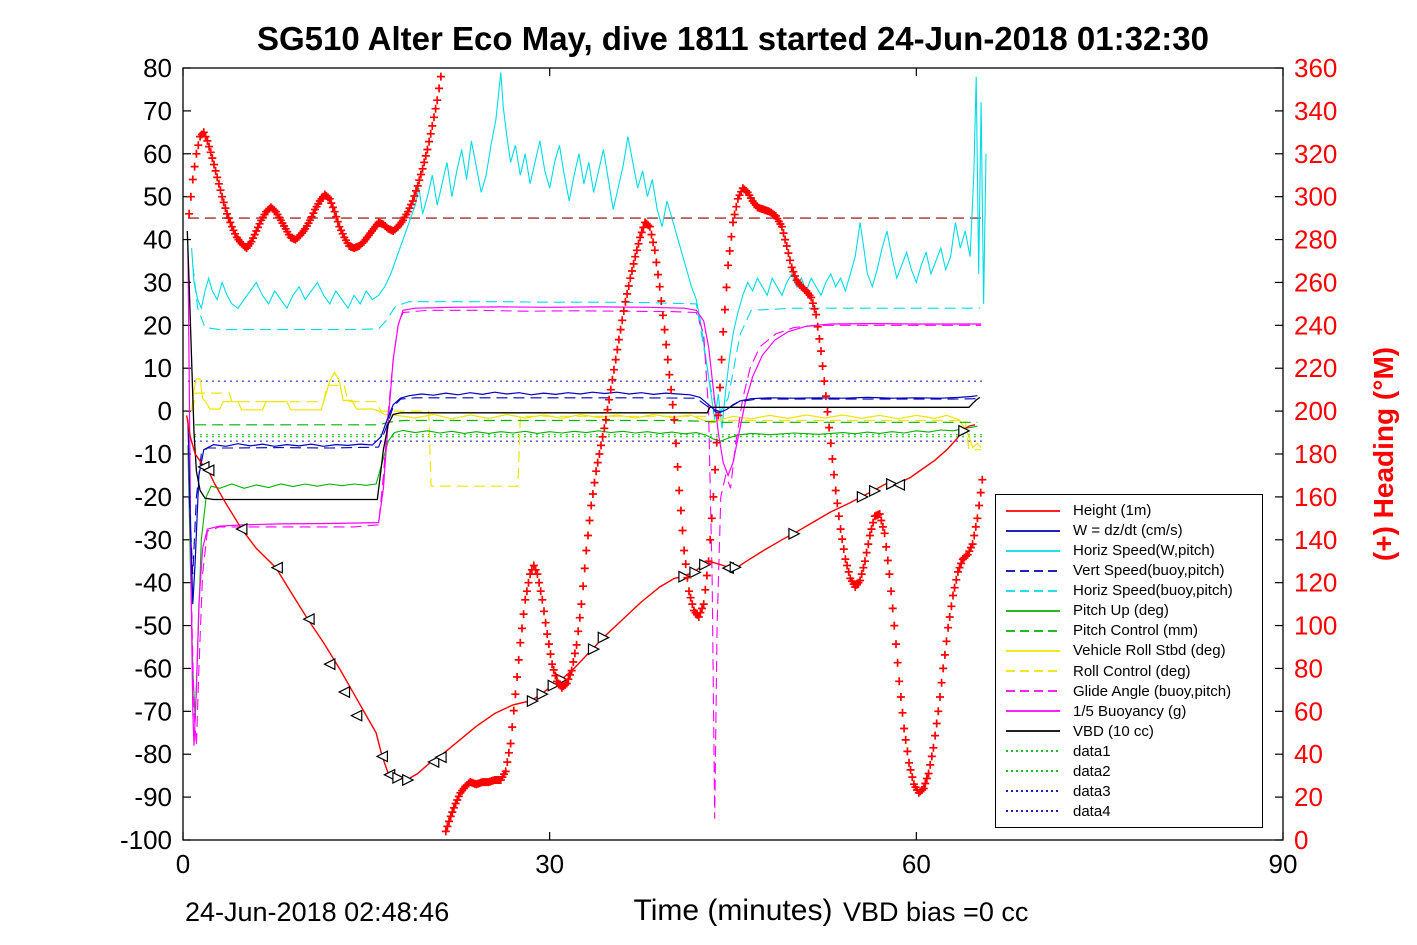 This screenshot has width=1417, height=945. I want to click on legend-label: data1, so click(1092, 751).